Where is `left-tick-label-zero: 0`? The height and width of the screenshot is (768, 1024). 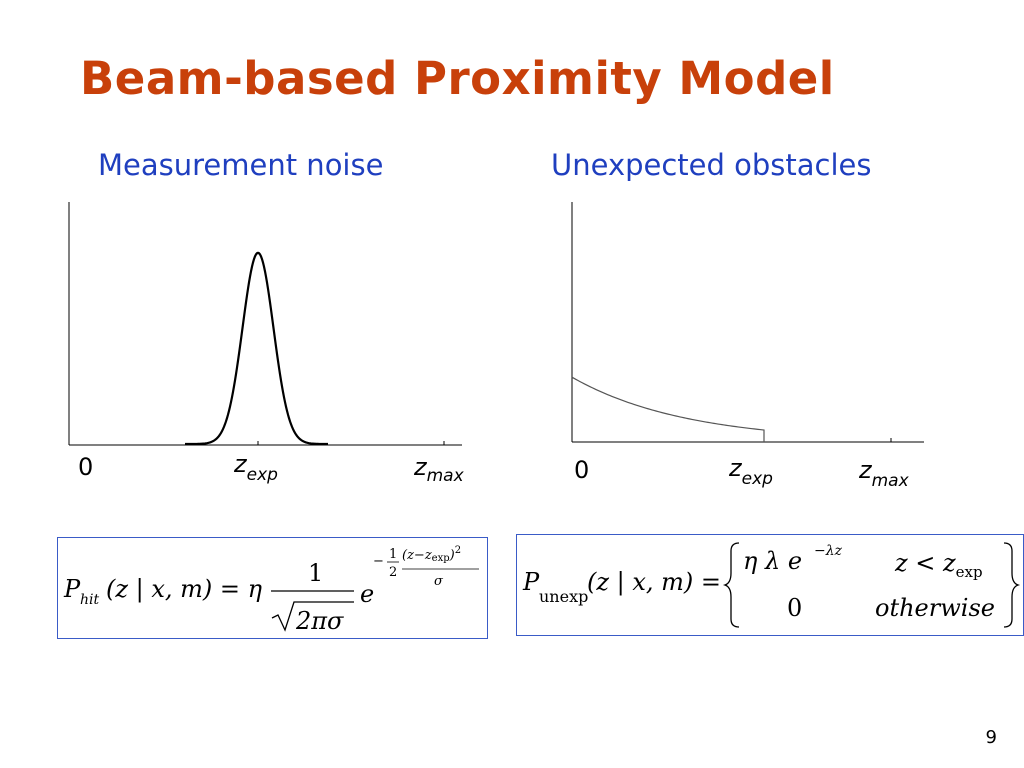
left-tick-label-zero: 0 is located at coordinates (85, 467).